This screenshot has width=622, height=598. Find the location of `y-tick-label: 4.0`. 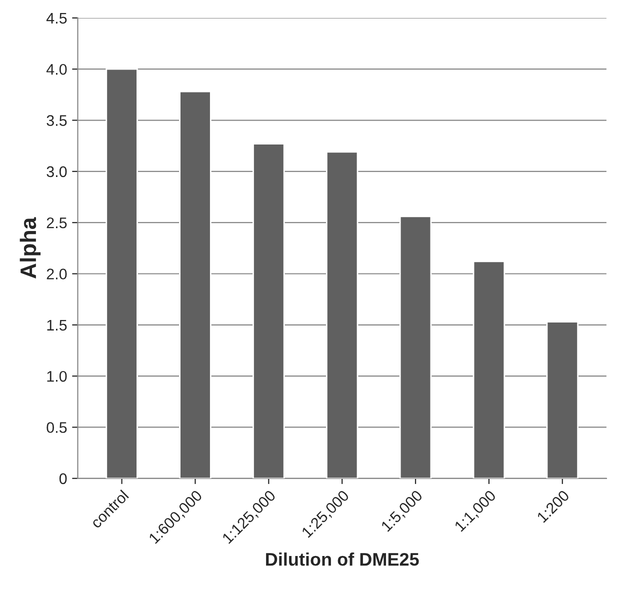

y-tick-label: 4.0 is located at coordinates (56, 69).